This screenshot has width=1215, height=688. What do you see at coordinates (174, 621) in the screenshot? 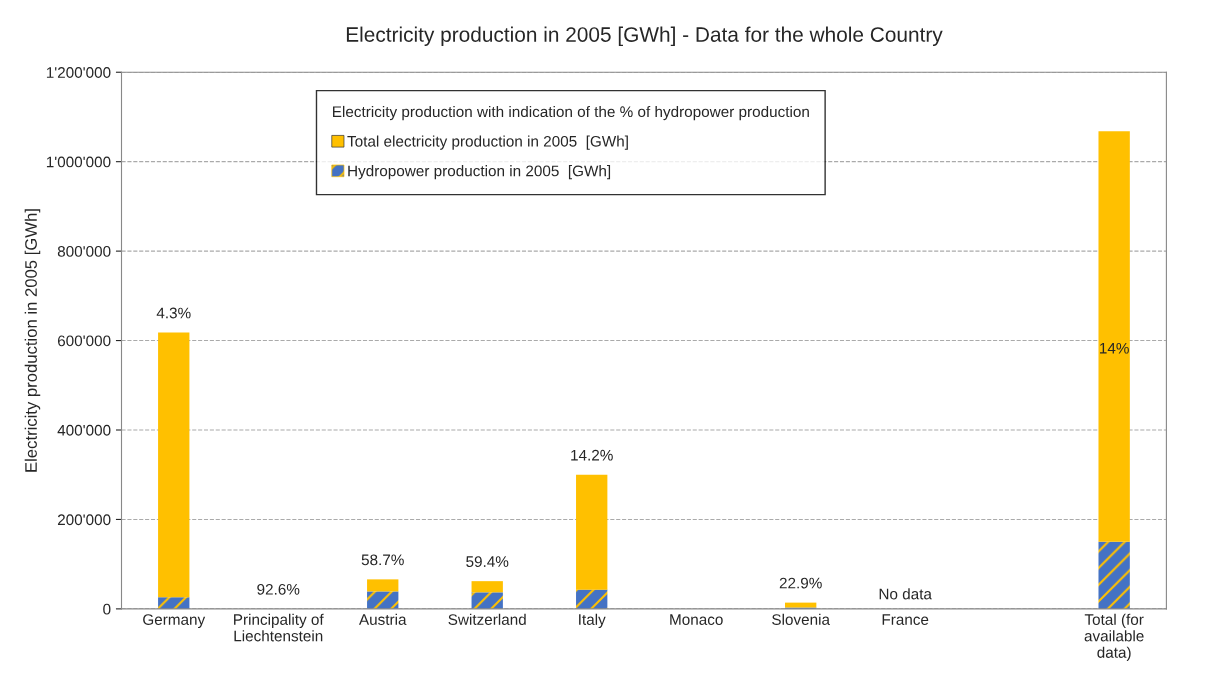
I see `x-tick-label: Germany` at bounding box center [174, 621].